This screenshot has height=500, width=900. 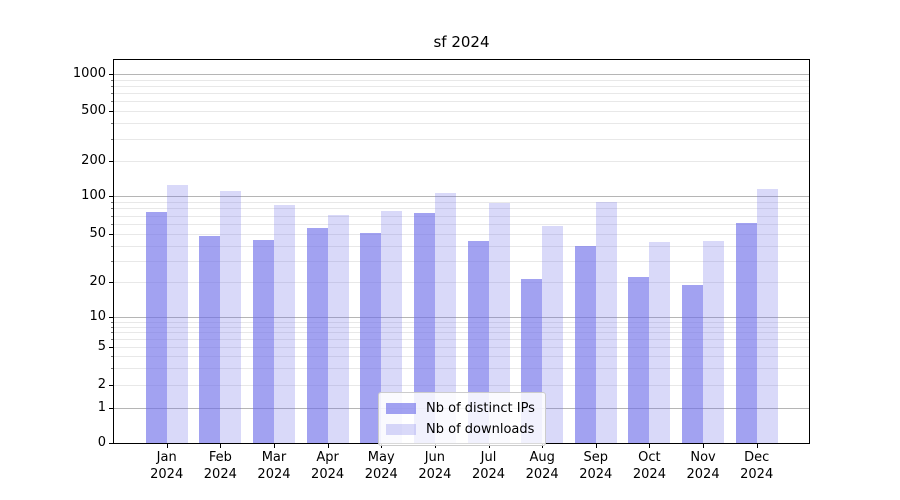 I want to click on y-tick-label: 50, so click(x=97, y=233).